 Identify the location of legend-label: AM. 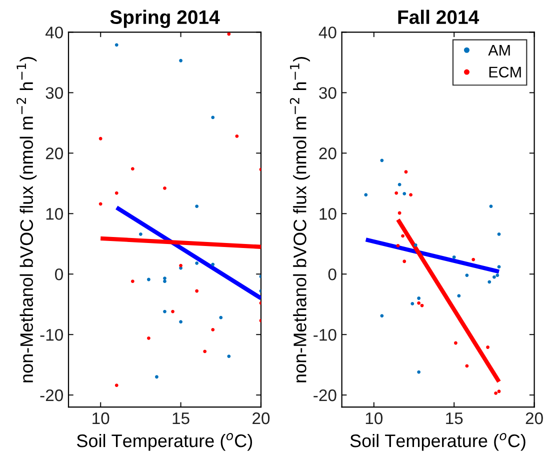
(499, 50).